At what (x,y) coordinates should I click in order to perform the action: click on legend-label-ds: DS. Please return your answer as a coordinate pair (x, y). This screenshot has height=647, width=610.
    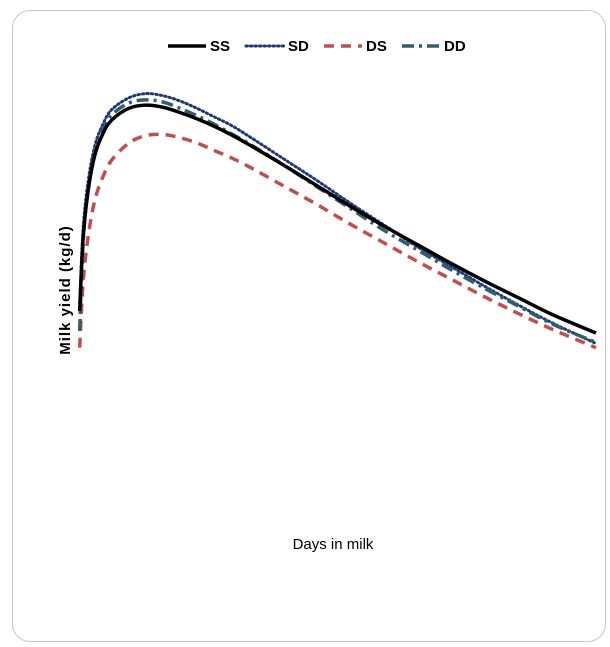
    Looking at the image, I should click on (376, 46).